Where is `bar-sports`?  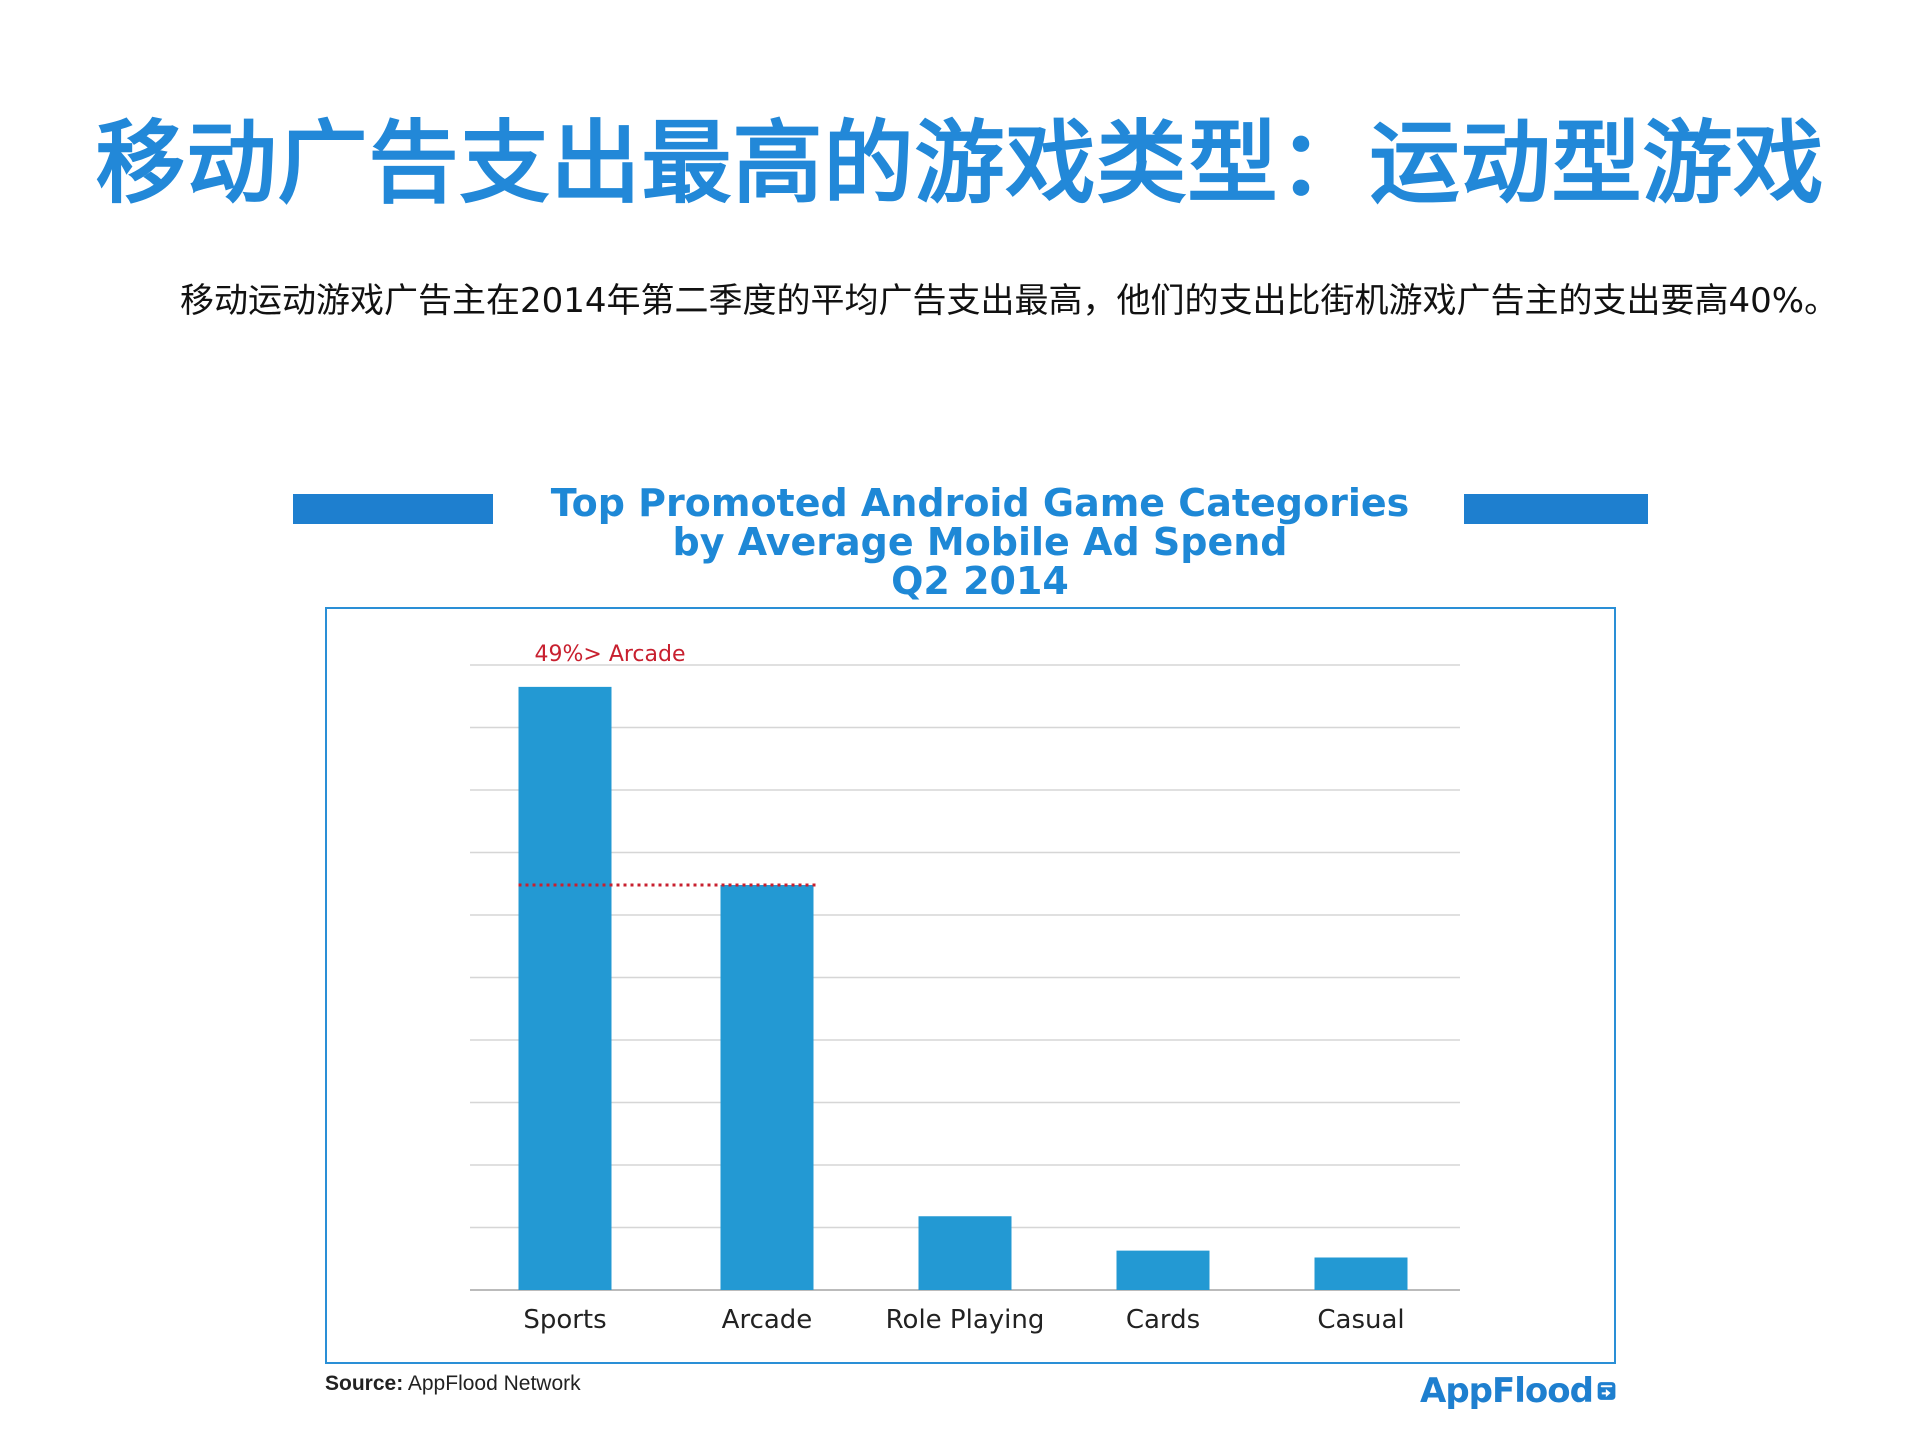 bar-sports is located at coordinates (565, 988).